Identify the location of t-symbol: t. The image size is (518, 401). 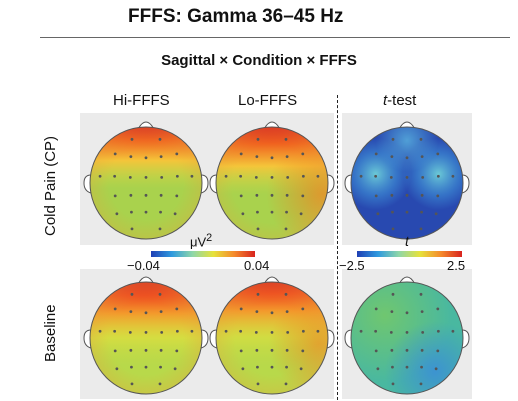
(385, 100).